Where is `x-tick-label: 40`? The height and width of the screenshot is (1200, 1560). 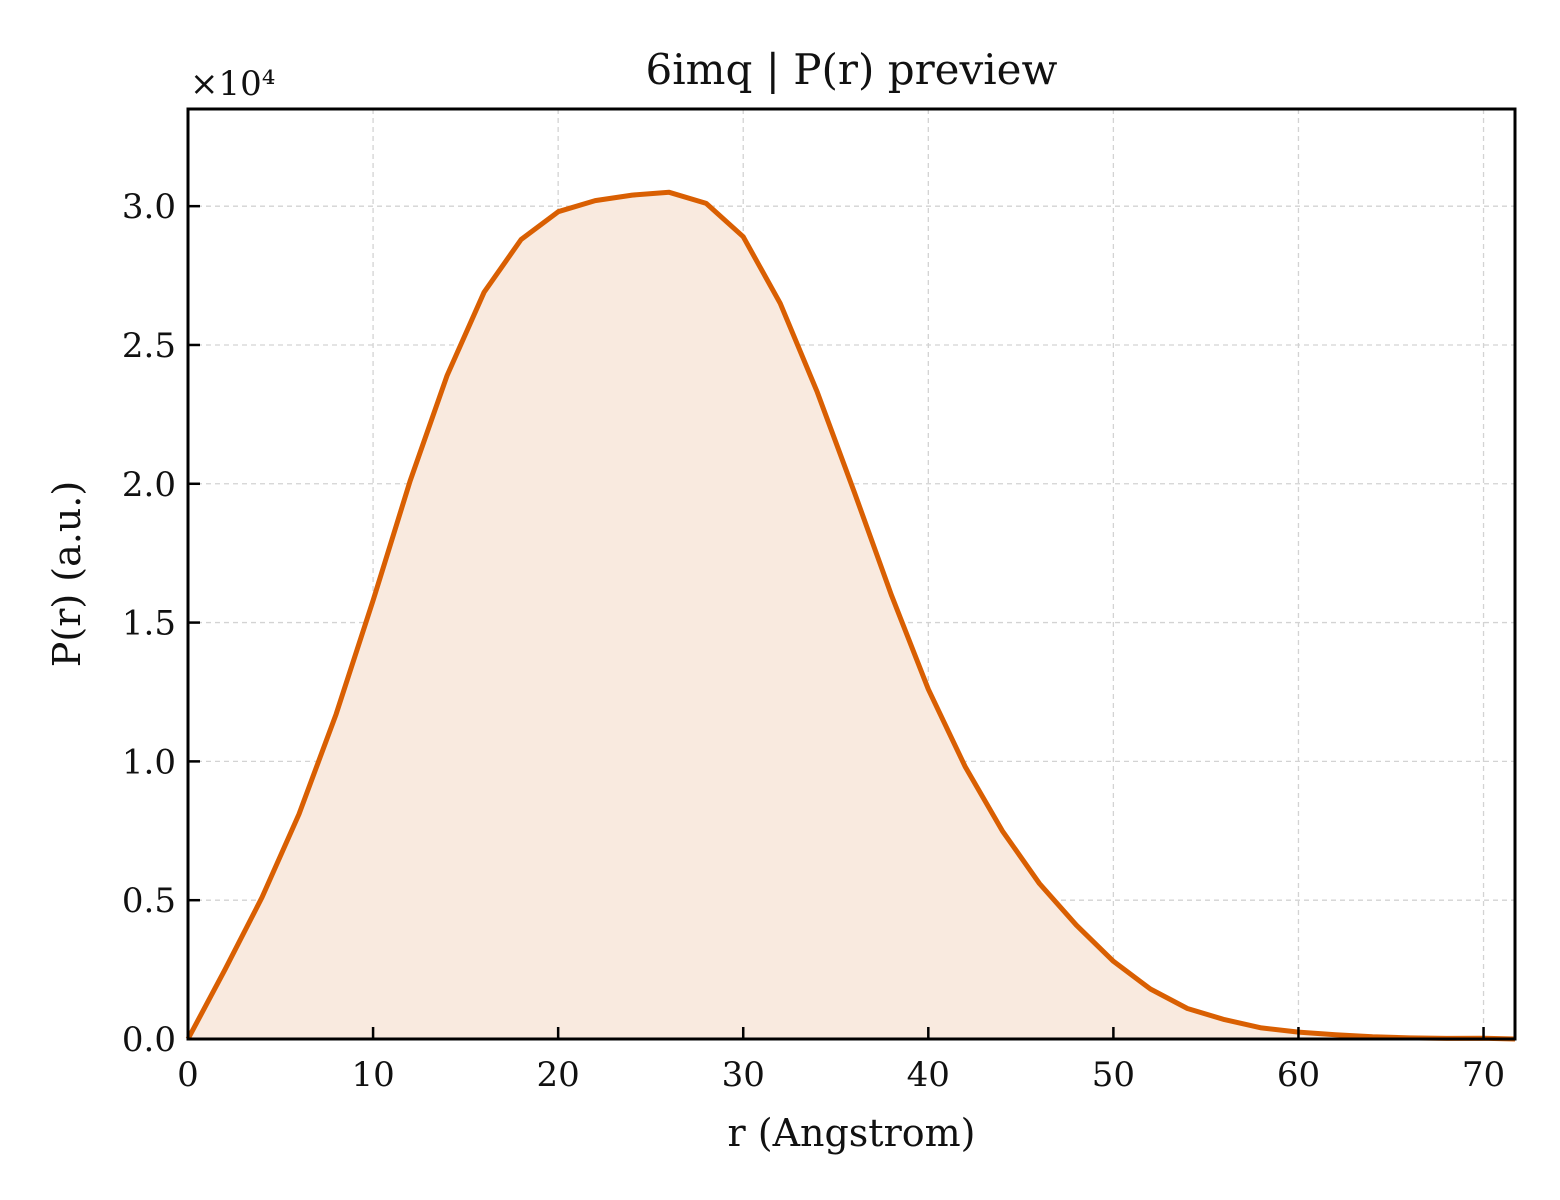 x-tick-label: 40 is located at coordinates (928, 1075).